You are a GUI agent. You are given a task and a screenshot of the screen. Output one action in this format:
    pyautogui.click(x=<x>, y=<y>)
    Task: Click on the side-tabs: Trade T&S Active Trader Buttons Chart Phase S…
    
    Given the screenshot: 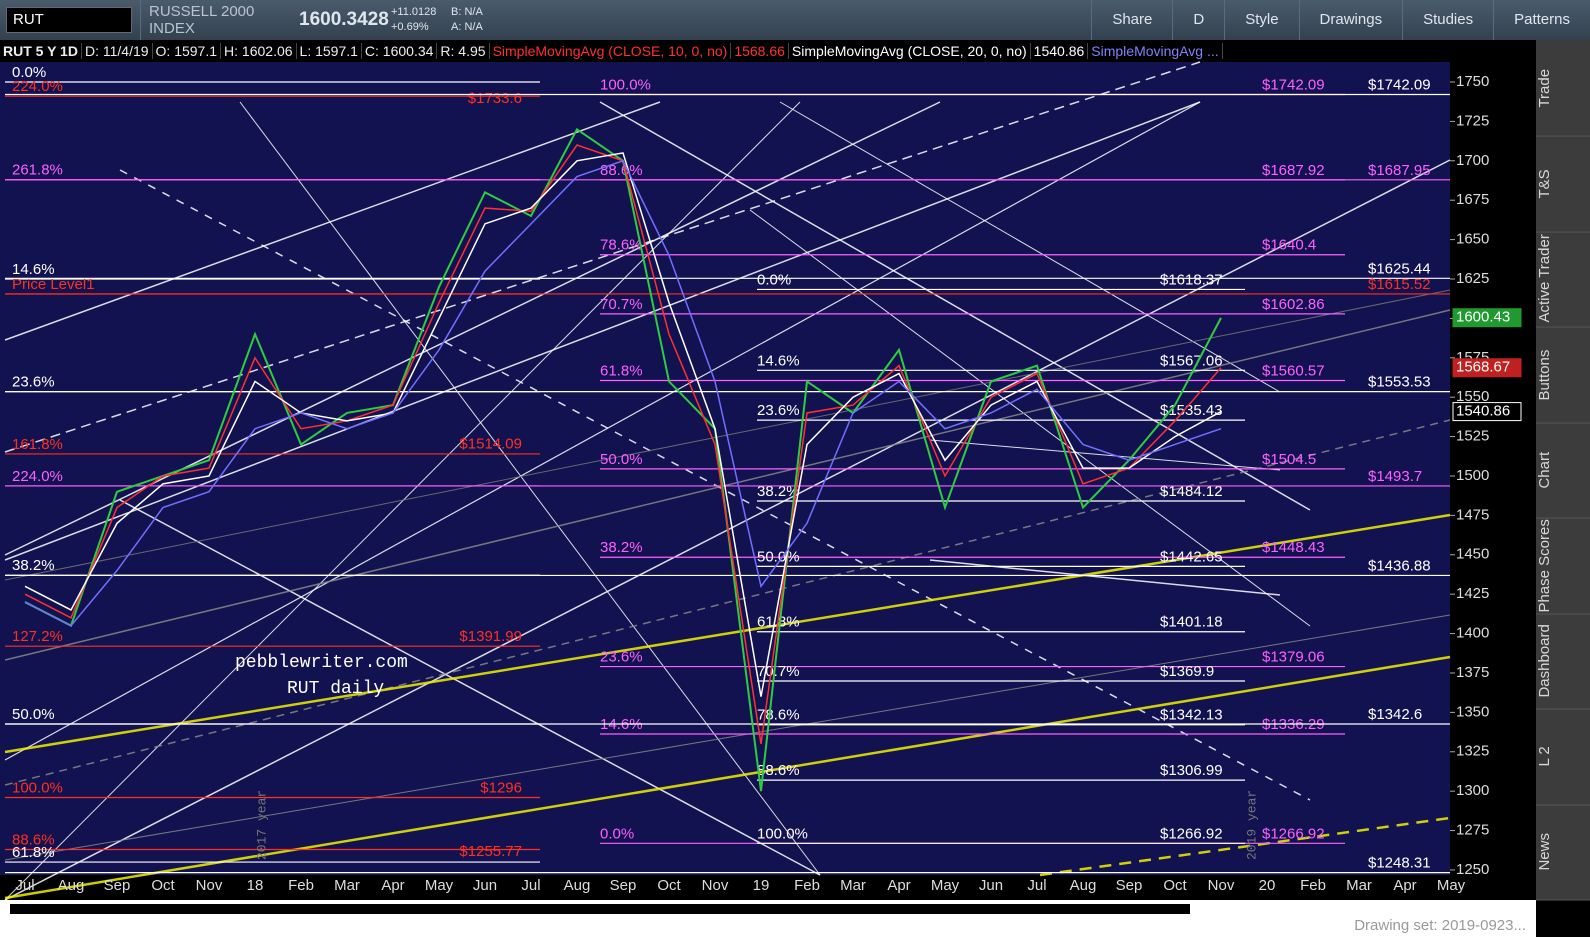 What is the action you would take?
    pyautogui.click(x=1563, y=470)
    